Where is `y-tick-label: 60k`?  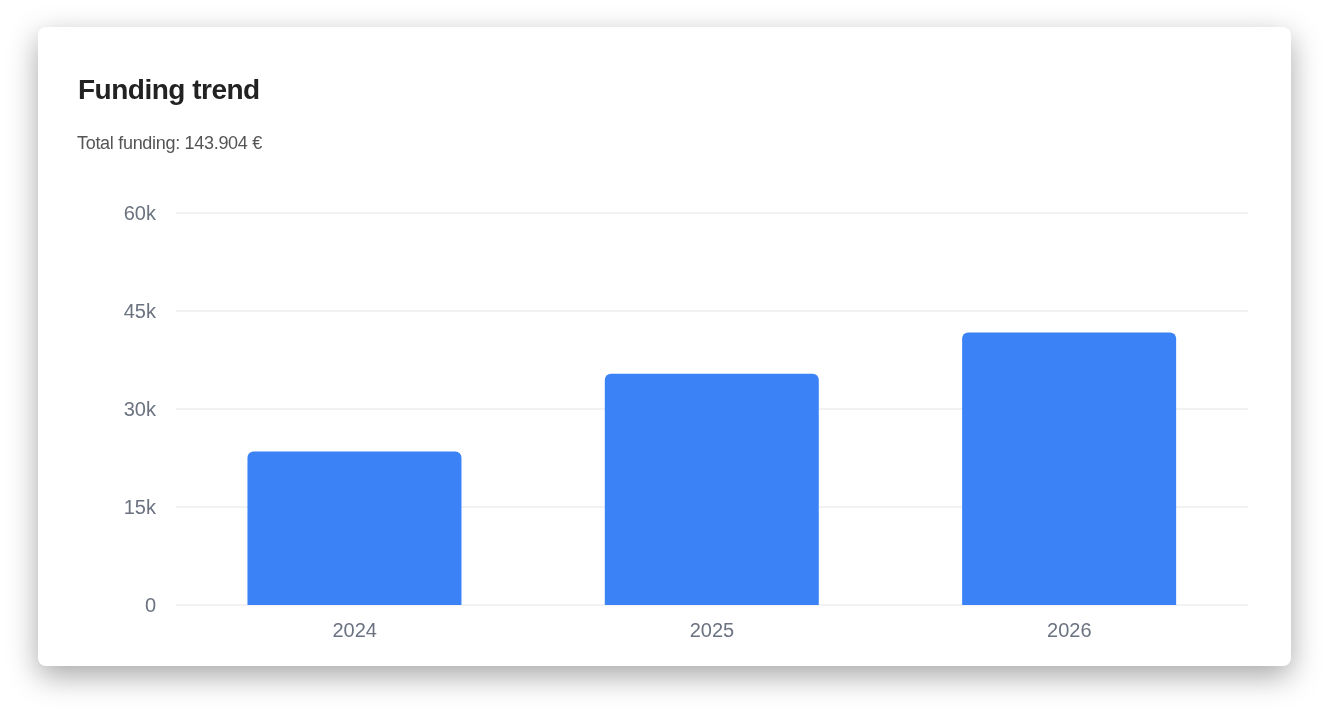 y-tick-label: 60k is located at coordinates (140, 213).